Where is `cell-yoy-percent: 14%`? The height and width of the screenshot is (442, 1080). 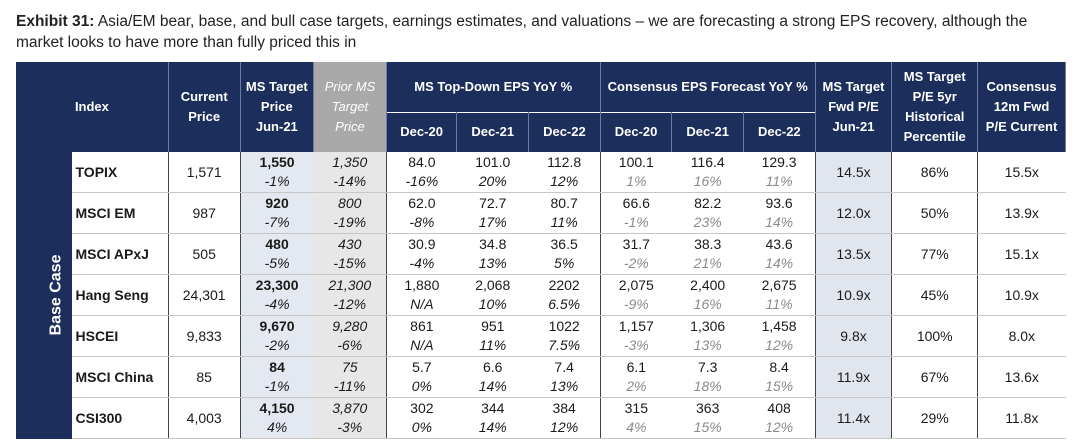 cell-yoy-percent: 14% is located at coordinates (779, 222).